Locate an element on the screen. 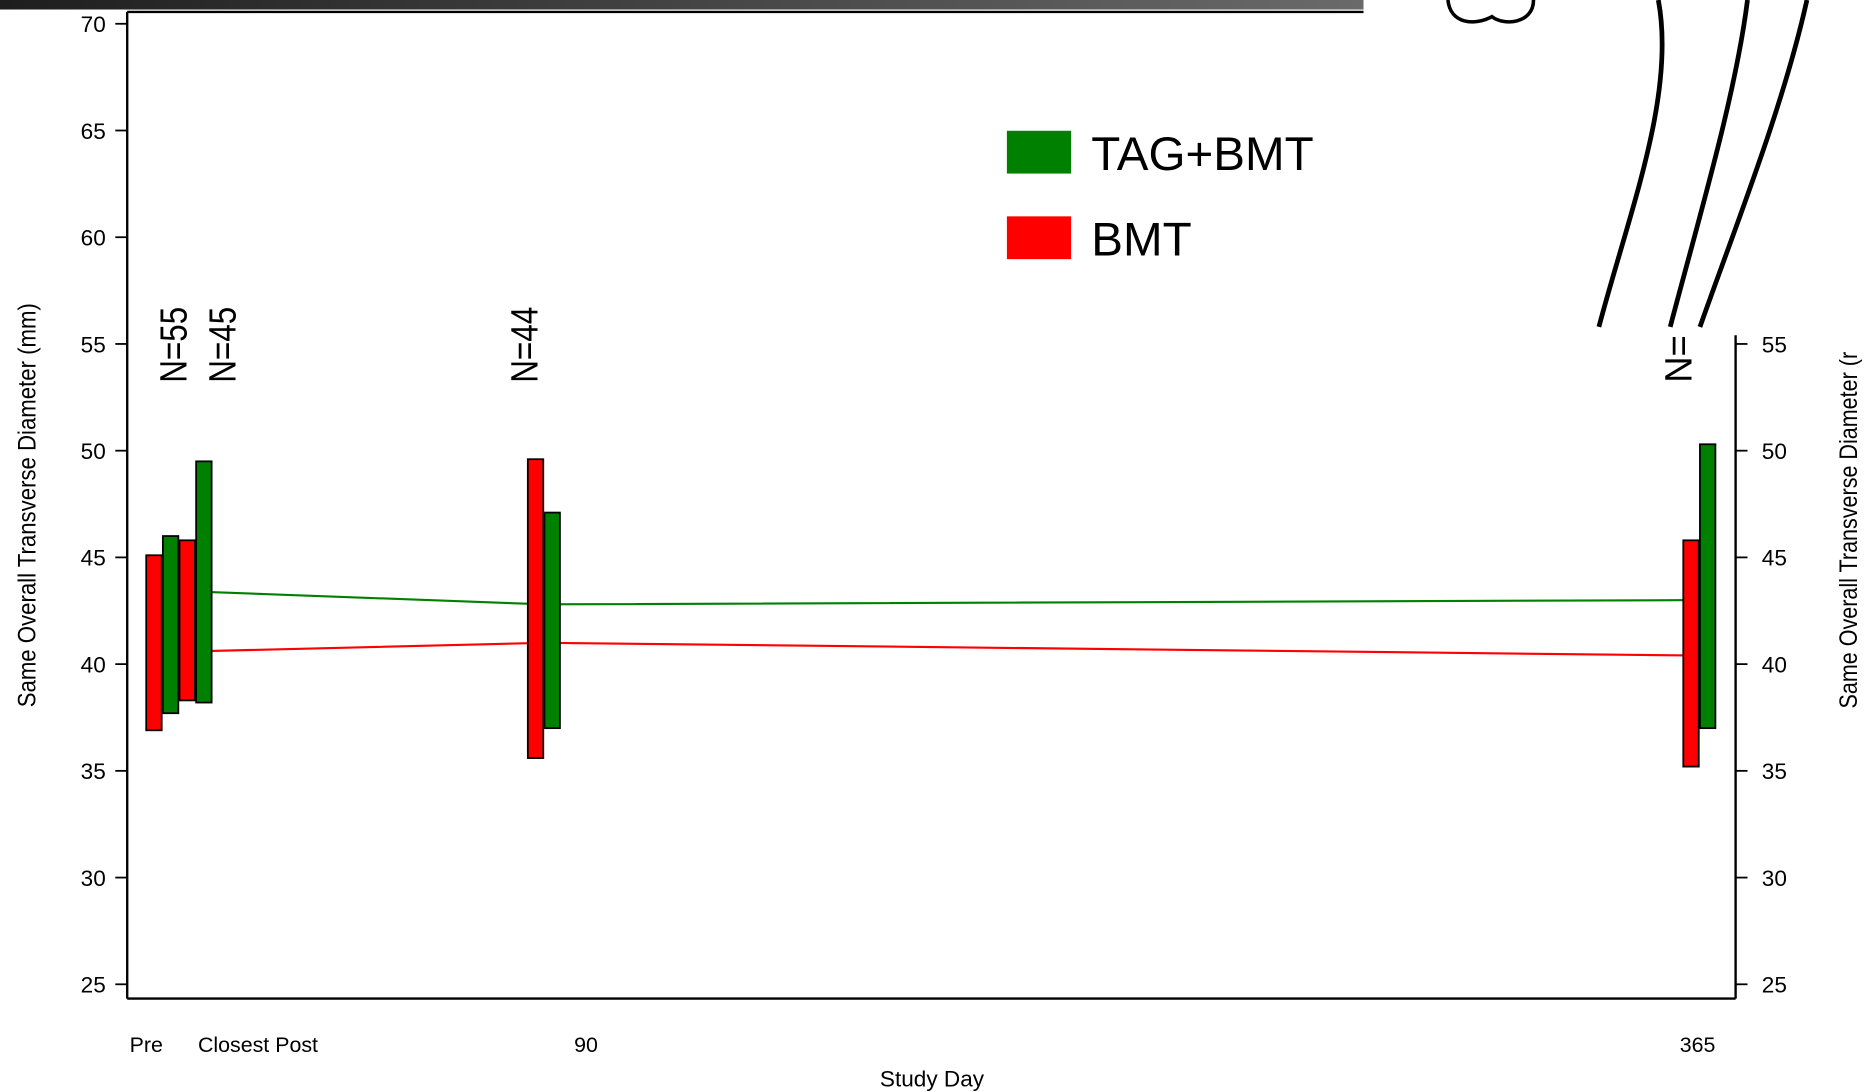 Image resolution: width=1864 pixels, height=1092 pixels. y2-tick-label: 55 is located at coordinates (1774, 344).